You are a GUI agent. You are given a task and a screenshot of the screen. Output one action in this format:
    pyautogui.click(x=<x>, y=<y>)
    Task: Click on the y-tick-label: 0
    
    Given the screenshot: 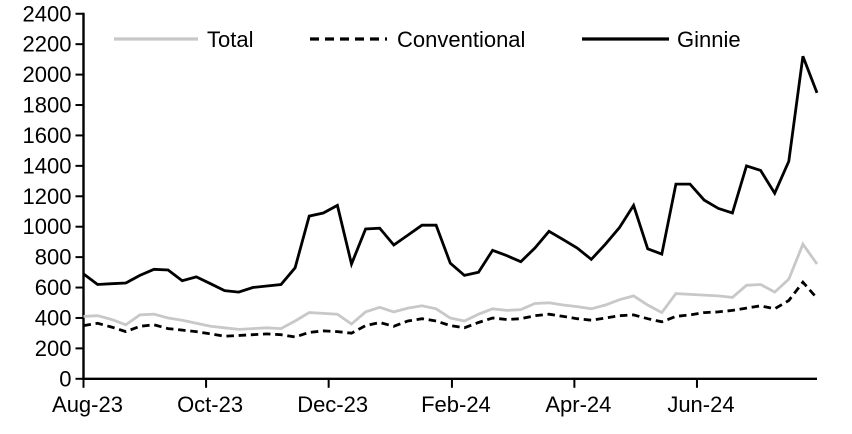 What is the action you would take?
    pyautogui.click(x=65, y=378)
    